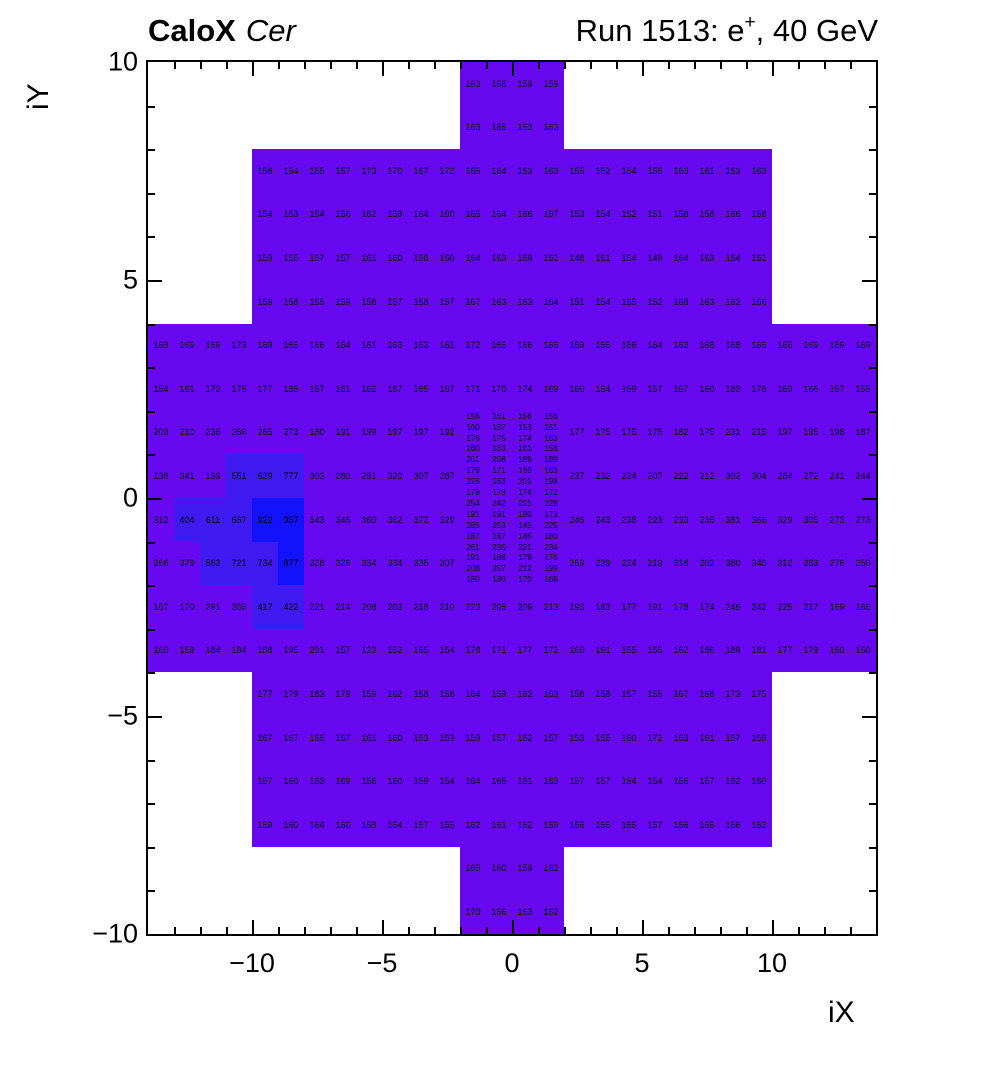  I want to click on heatmap-cell: 149, so click(655, 258).